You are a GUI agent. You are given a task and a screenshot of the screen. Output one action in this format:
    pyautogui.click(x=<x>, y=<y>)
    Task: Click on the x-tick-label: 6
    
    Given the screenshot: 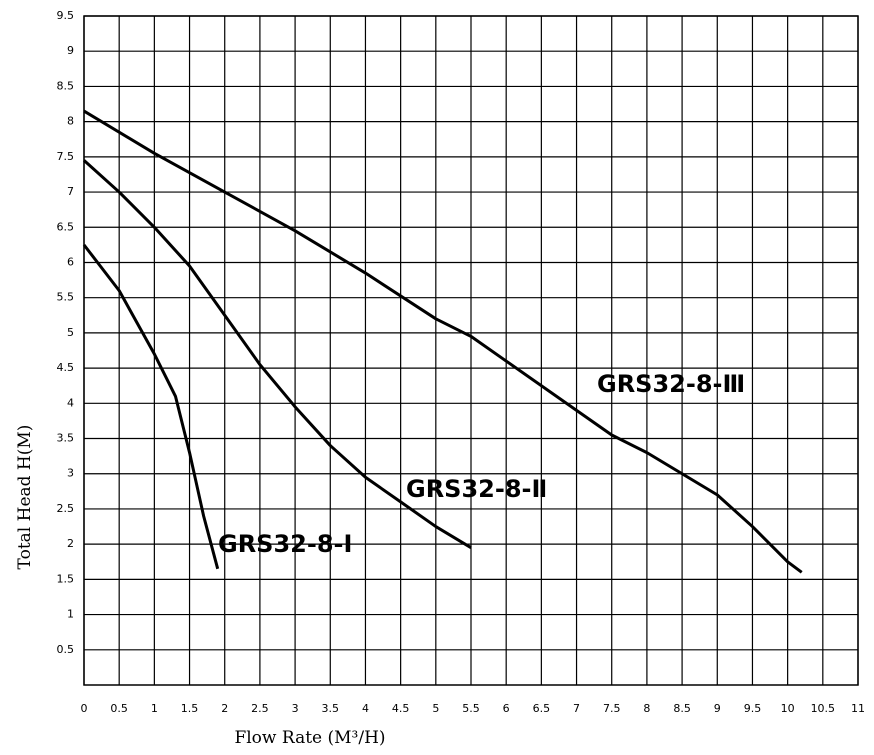 What is the action you would take?
    pyautogui.click(x=506, y=708)
    